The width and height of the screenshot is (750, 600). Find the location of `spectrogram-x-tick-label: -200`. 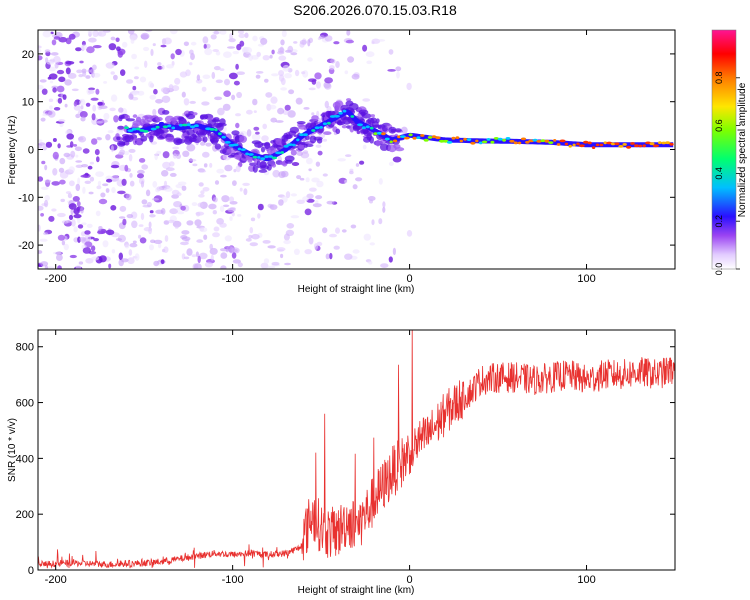

spectrogram-x-tick-label: -200 is located at coordinates (56, 279).